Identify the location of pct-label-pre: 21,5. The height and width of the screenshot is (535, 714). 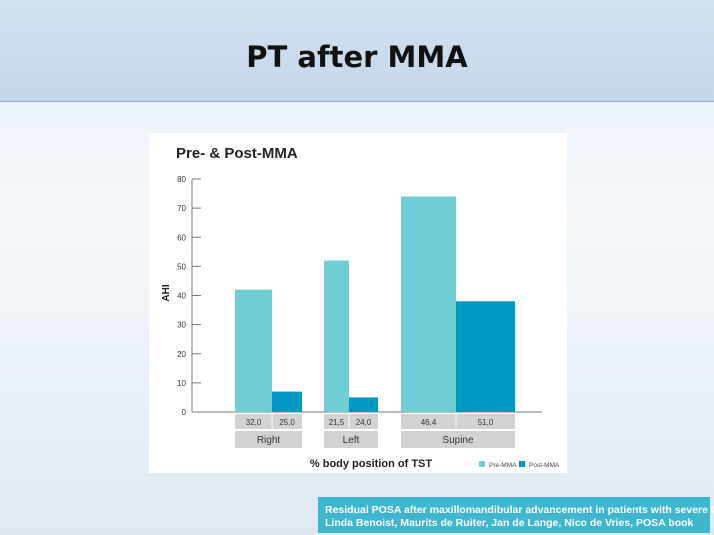
(337, 422).